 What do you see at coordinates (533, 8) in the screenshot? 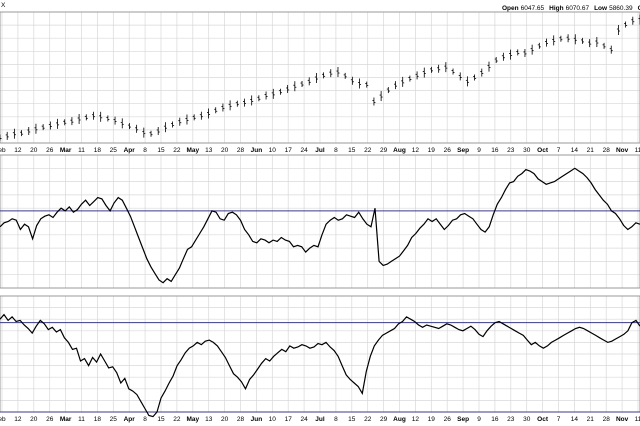
I see `ohlc-value: 6047.65` at bounding box center [533, 8].